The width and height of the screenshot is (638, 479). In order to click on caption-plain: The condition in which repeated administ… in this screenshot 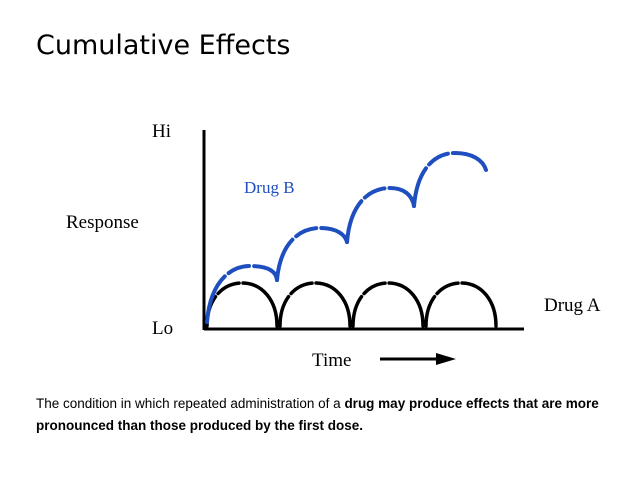, I will do `click(190, 403)`.